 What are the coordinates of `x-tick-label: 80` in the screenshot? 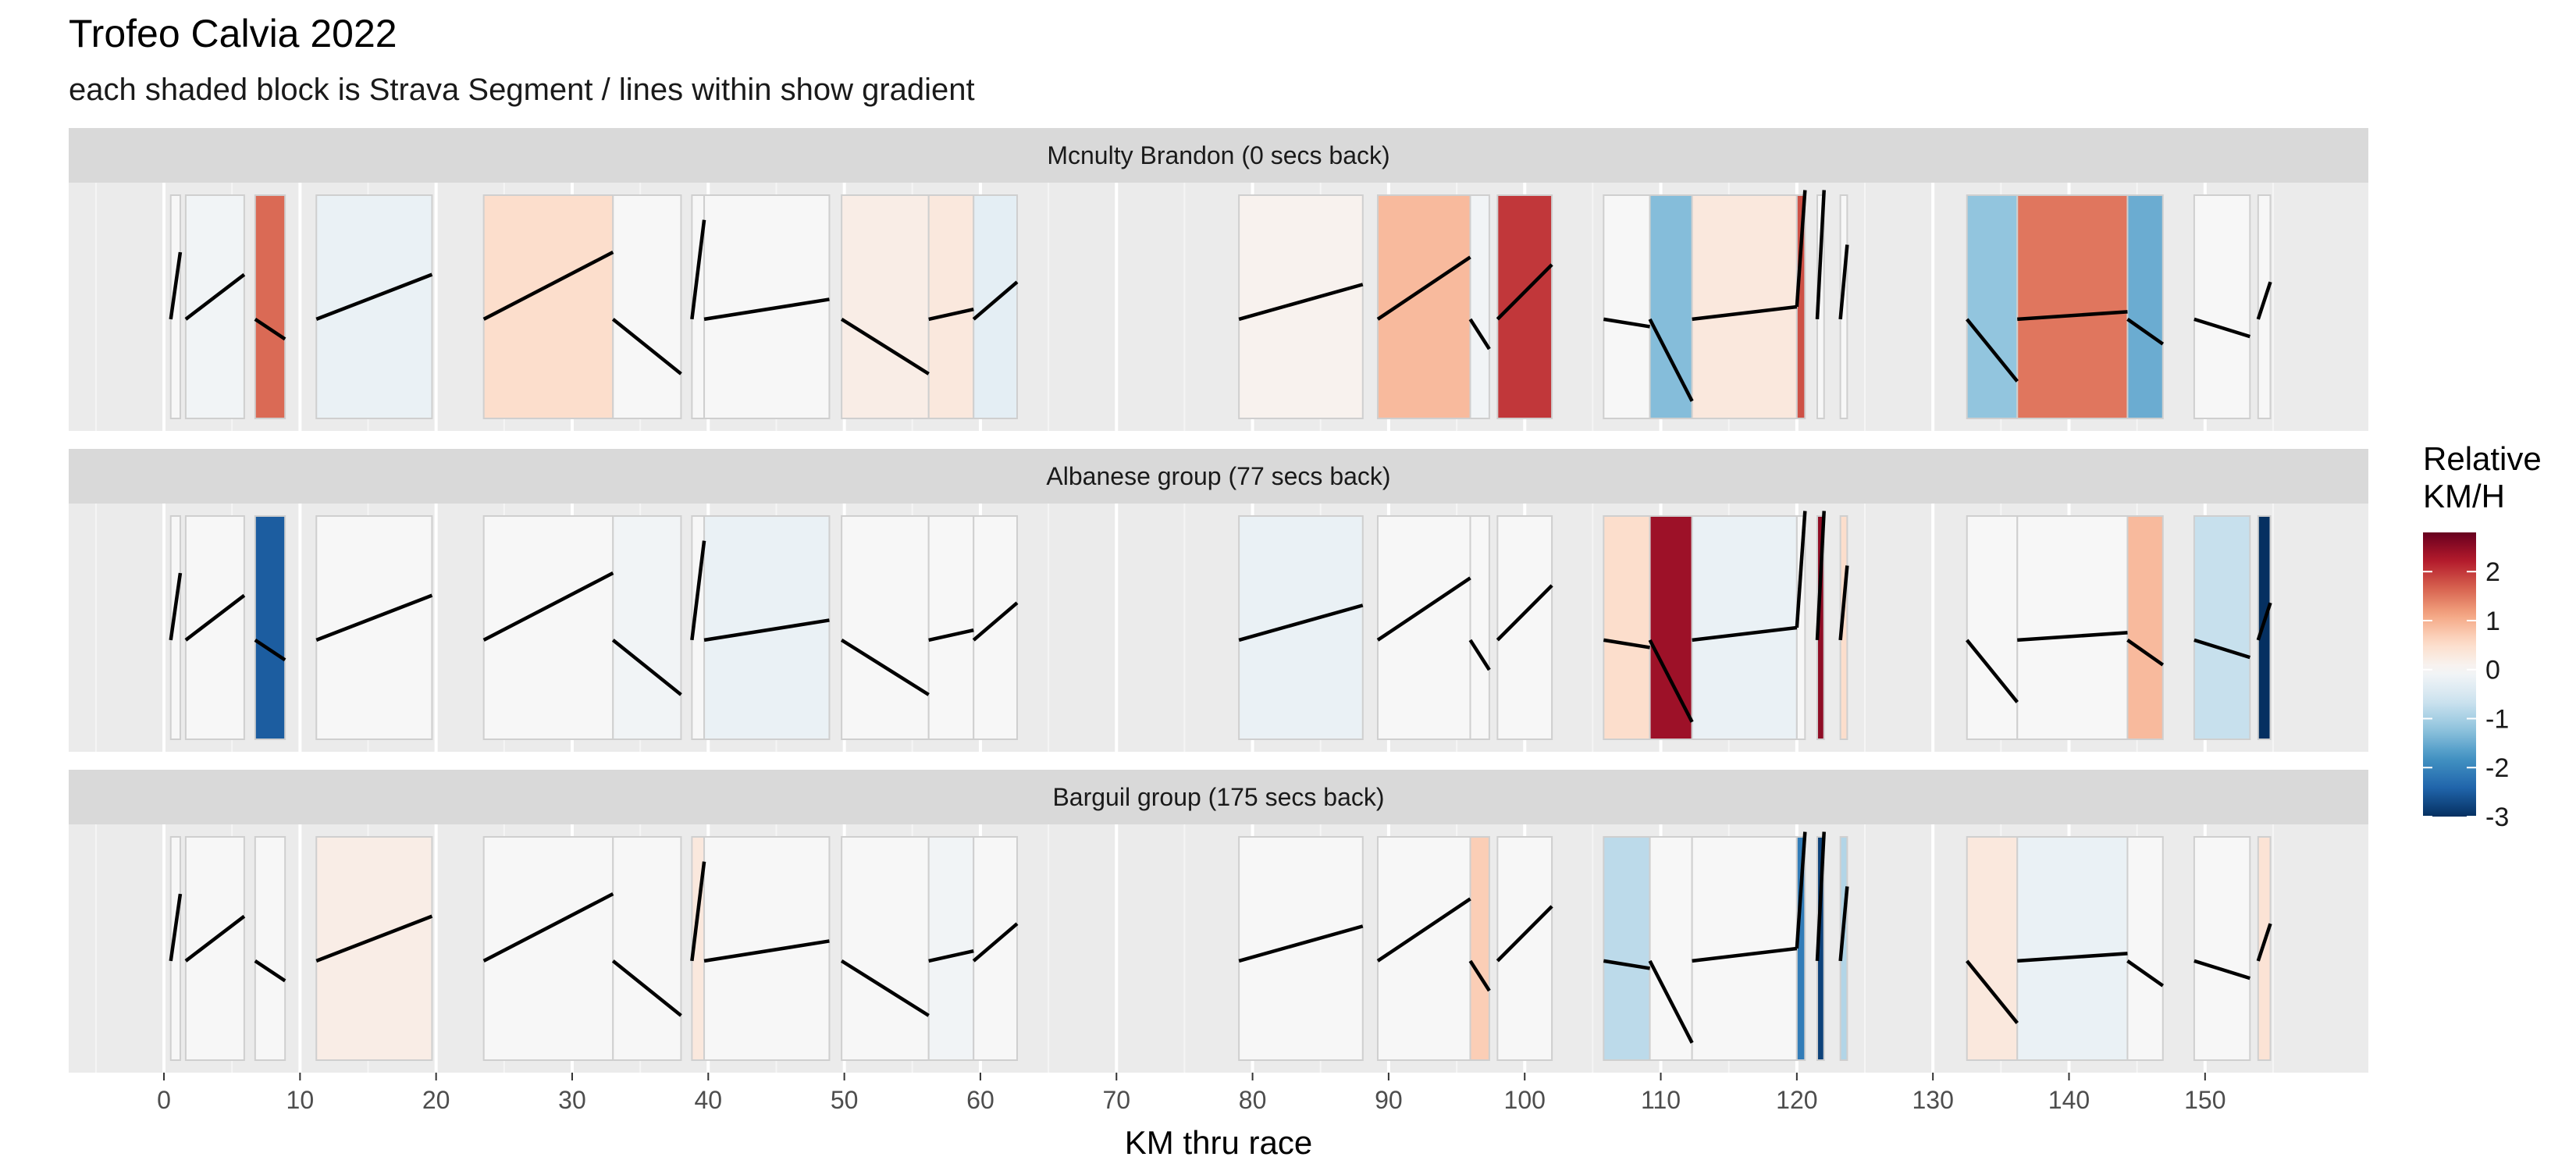 It's located at (1253, 1100).